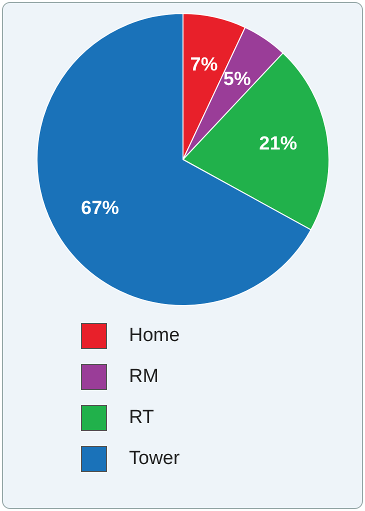 The width and height of the screenshot is (365, 511). Describe the element at coordinates (154, 335) in the screenshot. I see `legend-label: Home` at that location.